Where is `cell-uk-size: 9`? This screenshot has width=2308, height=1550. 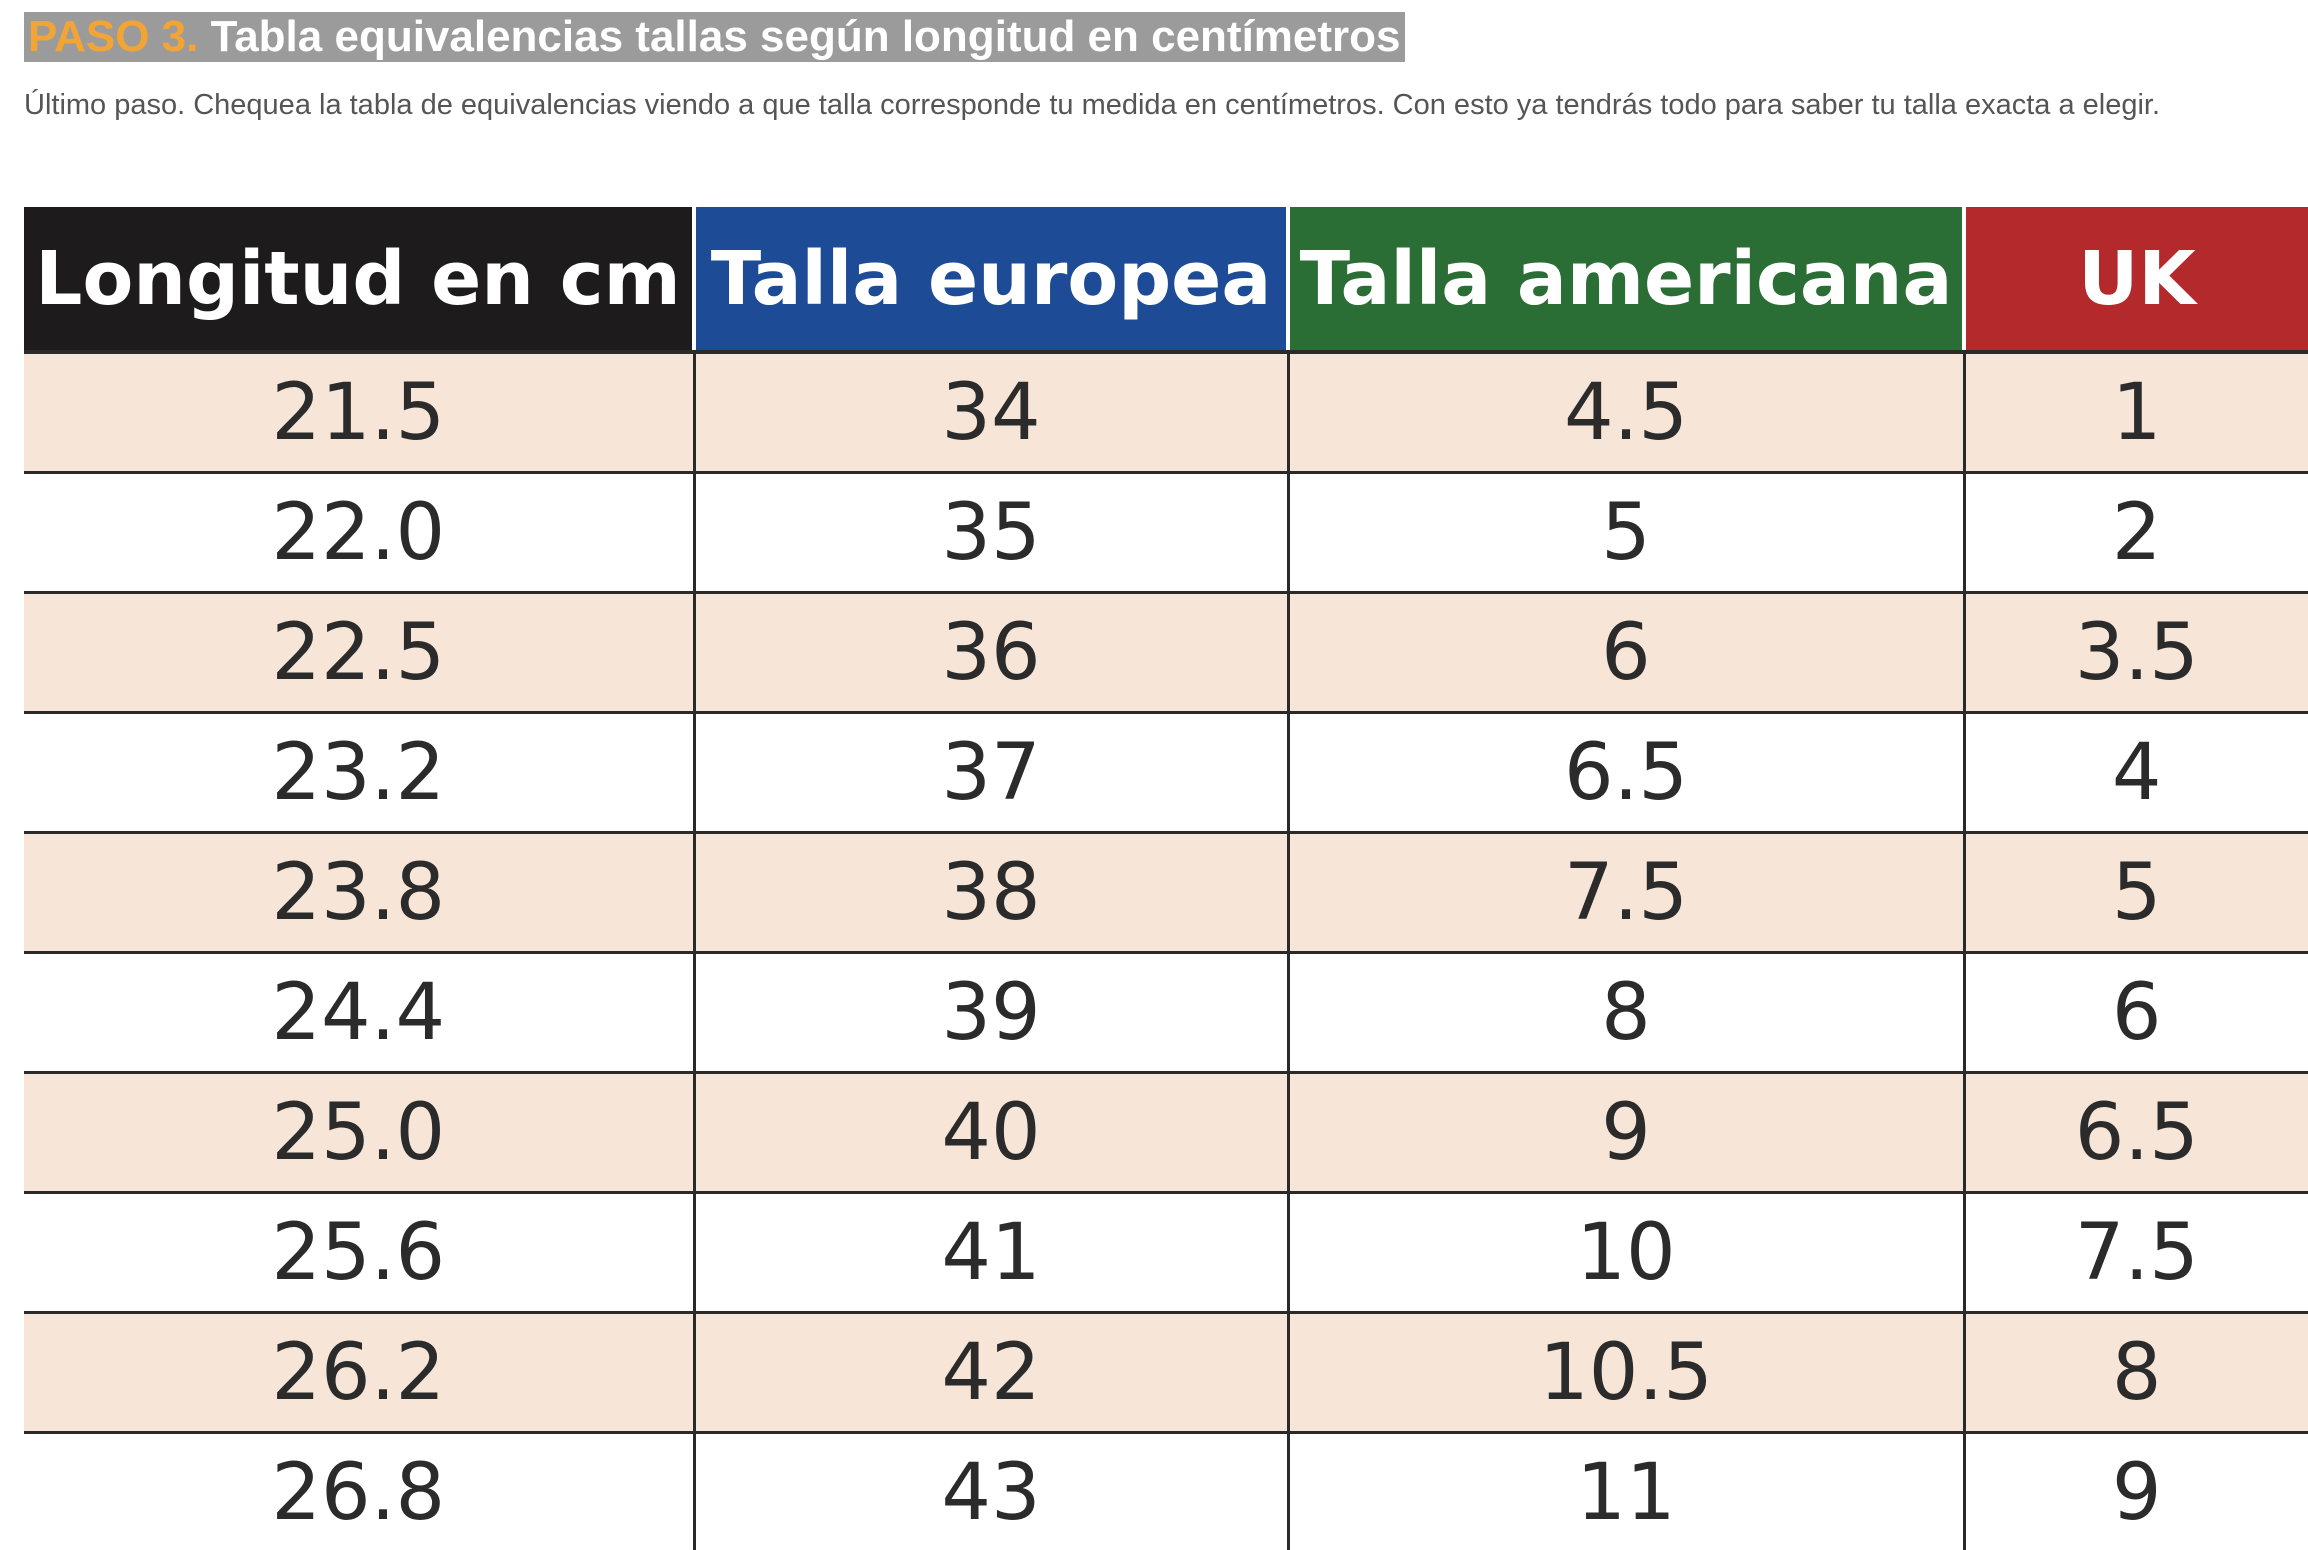
cell-uk-size: 9 is located at coordinates (2136, 1491).